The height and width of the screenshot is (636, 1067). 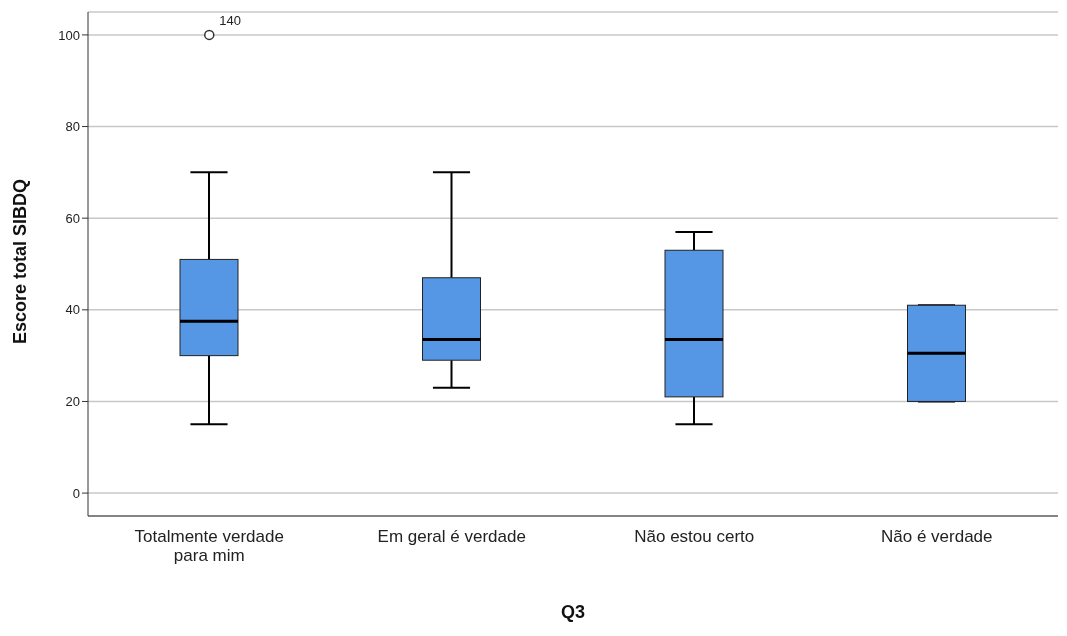 What do you see at coordinates (20, 261) in the screenshot?
I see `y-axis-title: Escore total SIBDQ` at bounding box center [20, 261].